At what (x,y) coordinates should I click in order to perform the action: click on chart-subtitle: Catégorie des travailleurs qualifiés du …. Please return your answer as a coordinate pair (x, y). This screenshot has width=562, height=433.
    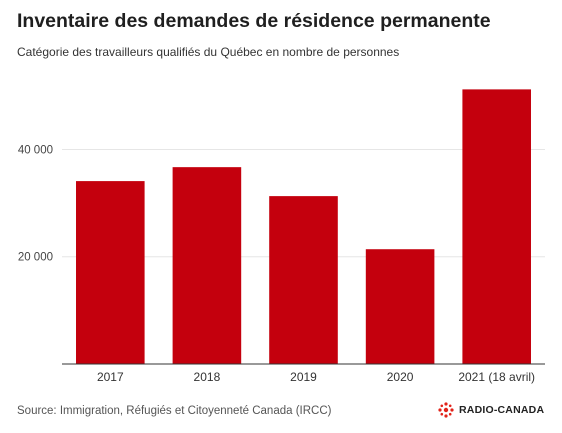
    Looking at the image, I should click on (208, 52).